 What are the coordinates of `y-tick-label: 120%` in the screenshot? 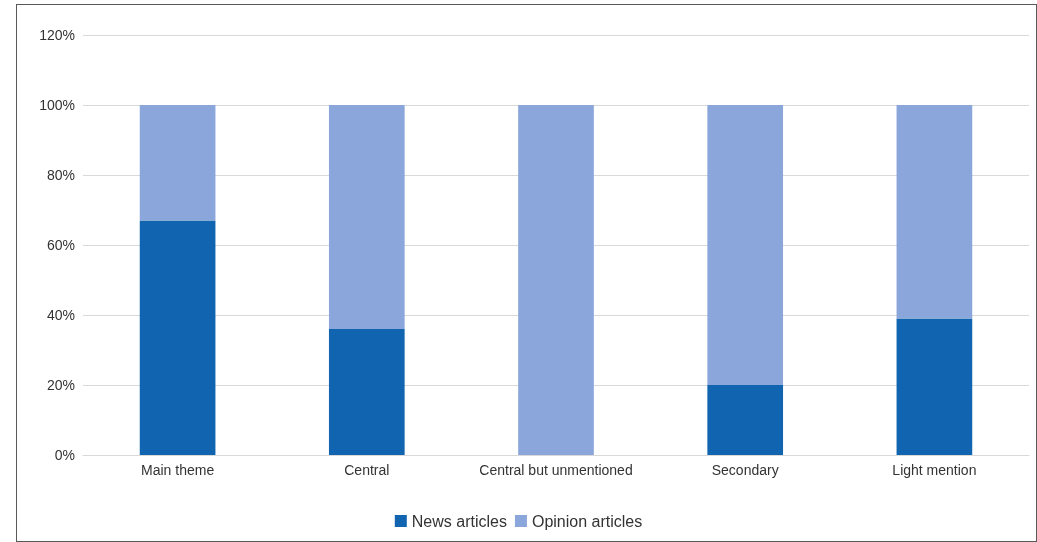 It's located at (57, 35).